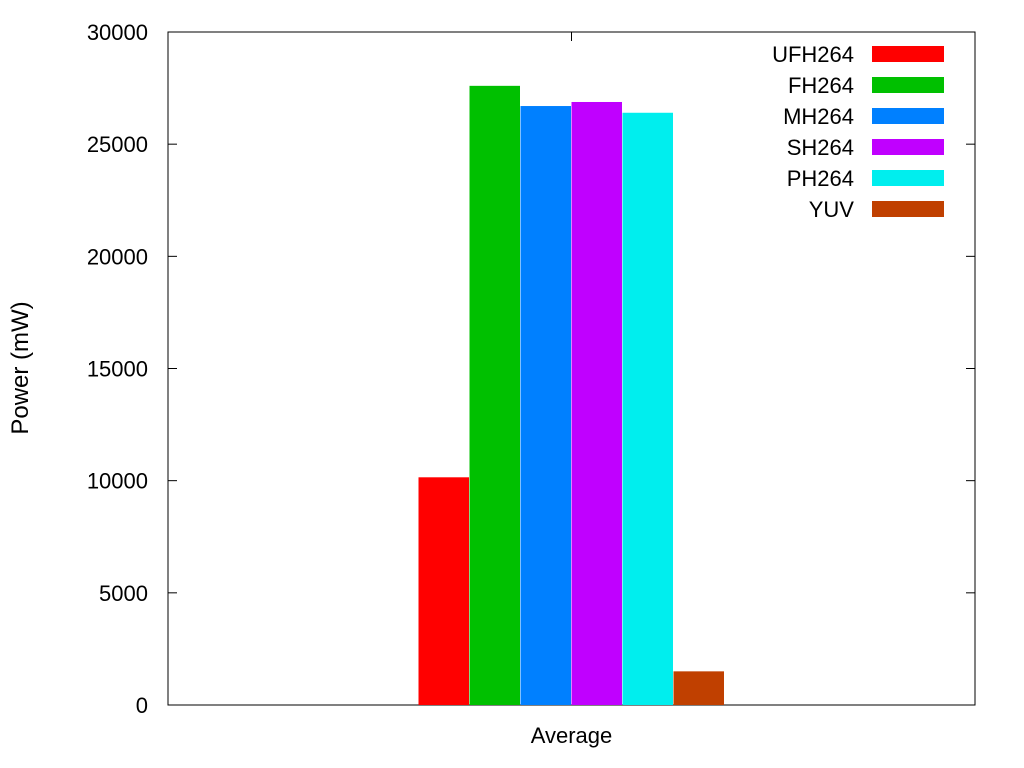 The image size is (1024, 768). I want to click on y-axis-title: Power (mW), so click(20, 367).